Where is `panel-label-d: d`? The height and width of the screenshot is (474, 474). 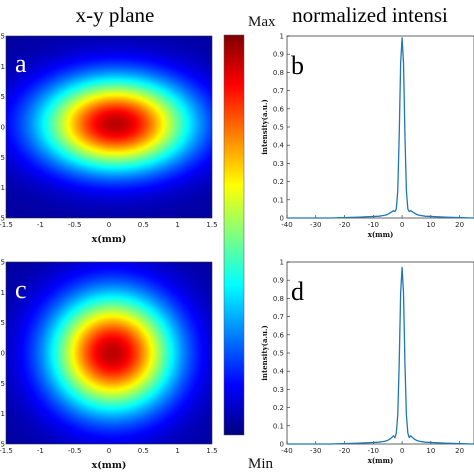
panel-label-d: d is located at coordinates (297, 291).